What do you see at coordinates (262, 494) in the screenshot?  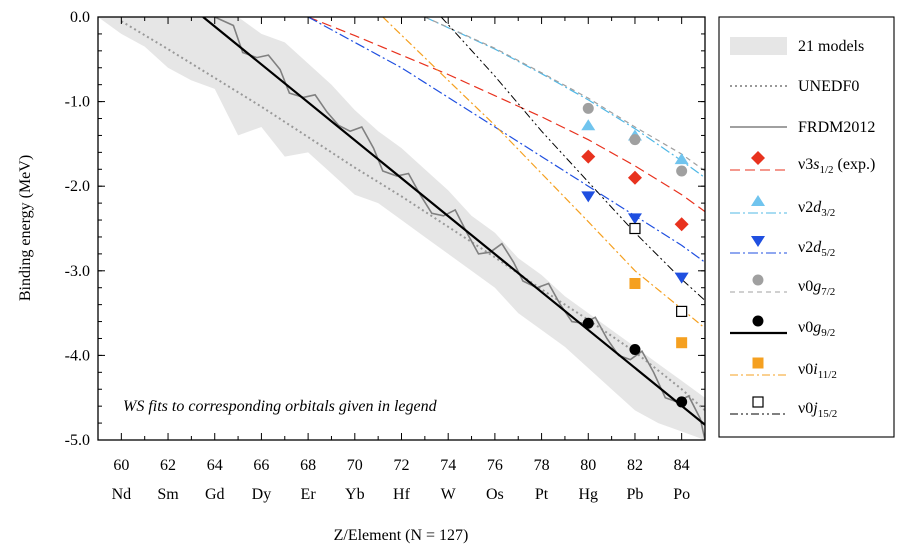 I see `element-label: Dy` at bounding box center [262, 494].